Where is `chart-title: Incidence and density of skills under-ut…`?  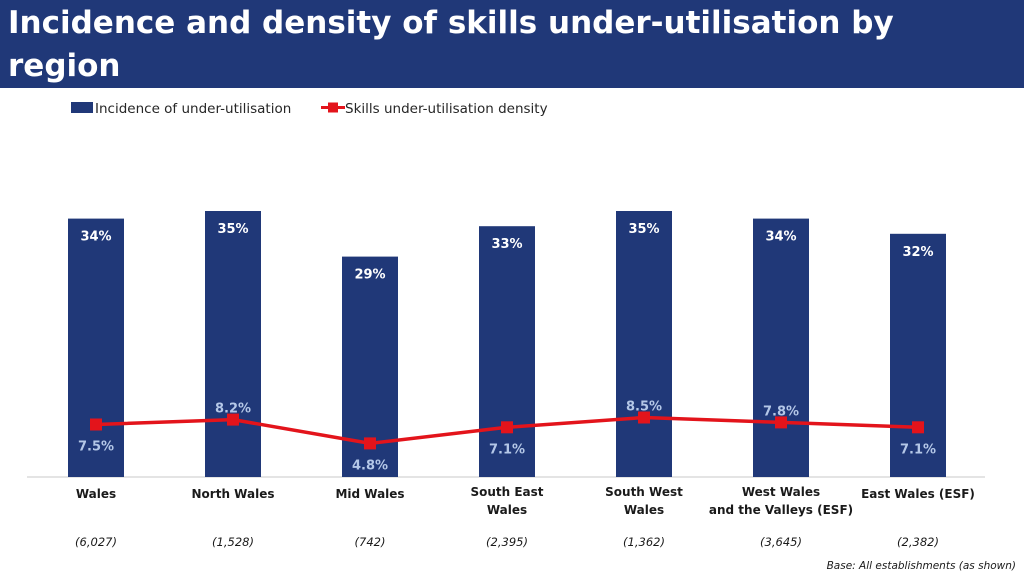 chart-title: Incidence and density of skills under-ut… is located at coordinates (451, 44).